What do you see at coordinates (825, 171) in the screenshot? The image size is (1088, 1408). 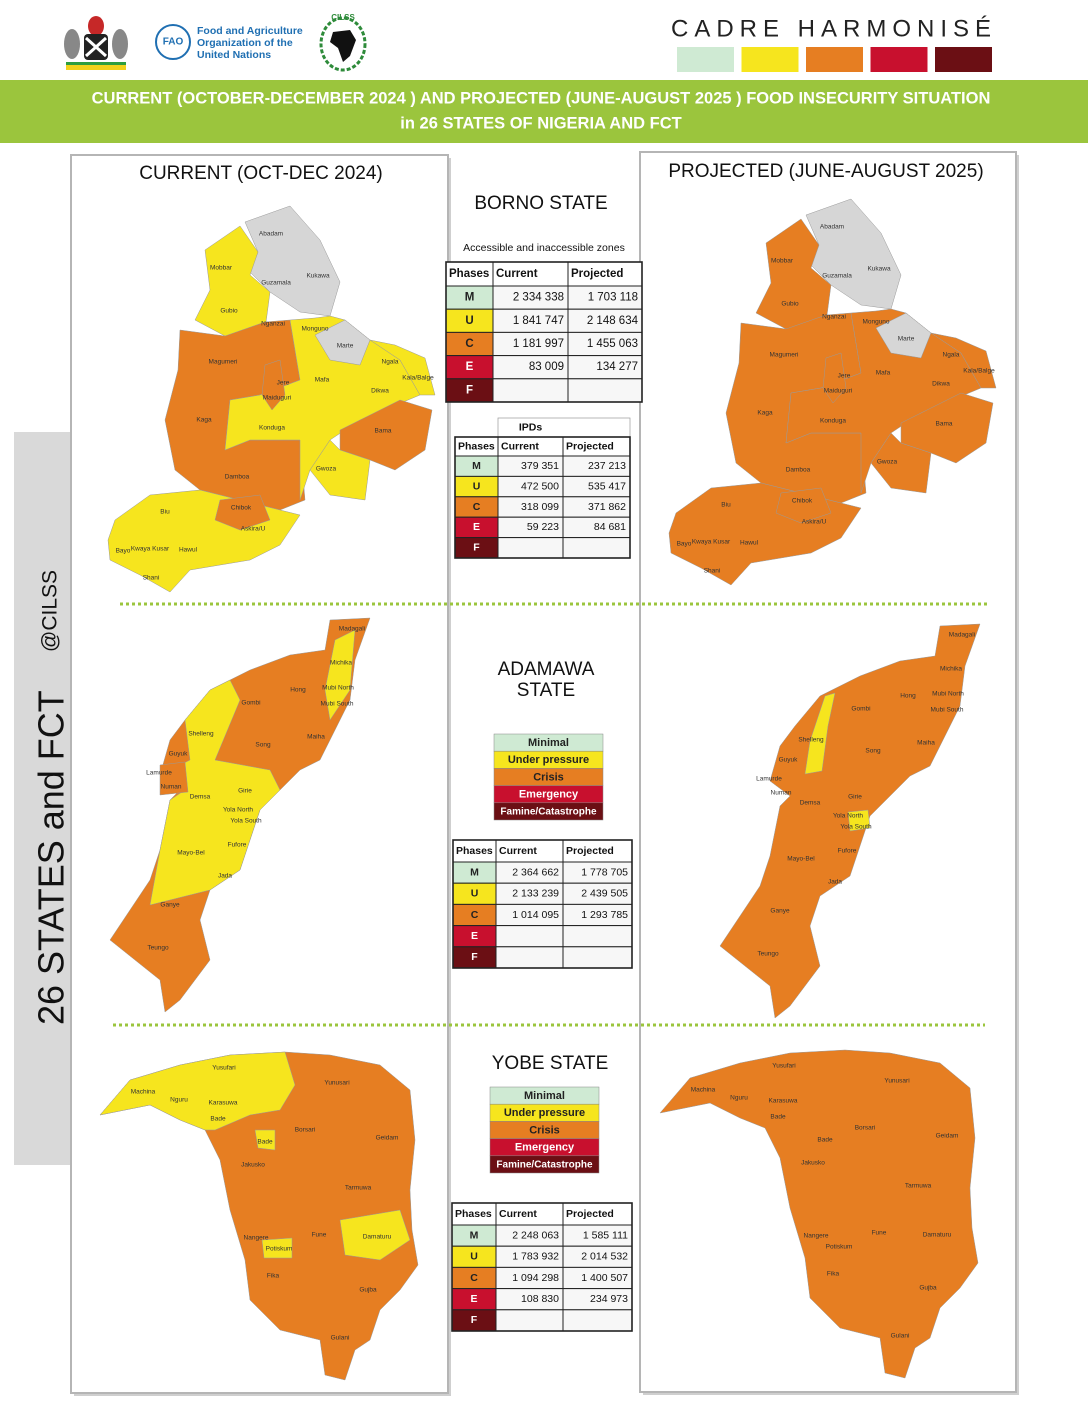 I see `panel-title: PROJECTED (JUNE-AUGUST 2025)` at bounding box center [825, 171].